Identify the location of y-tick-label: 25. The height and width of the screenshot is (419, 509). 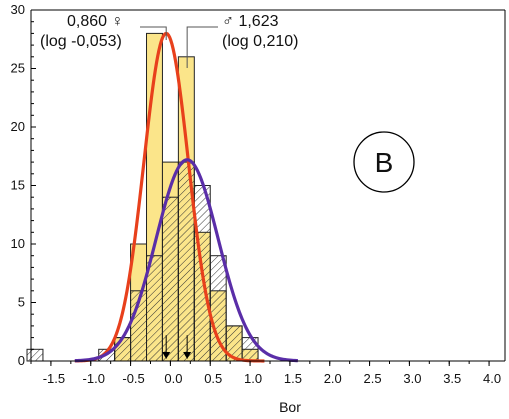
(18, 68).